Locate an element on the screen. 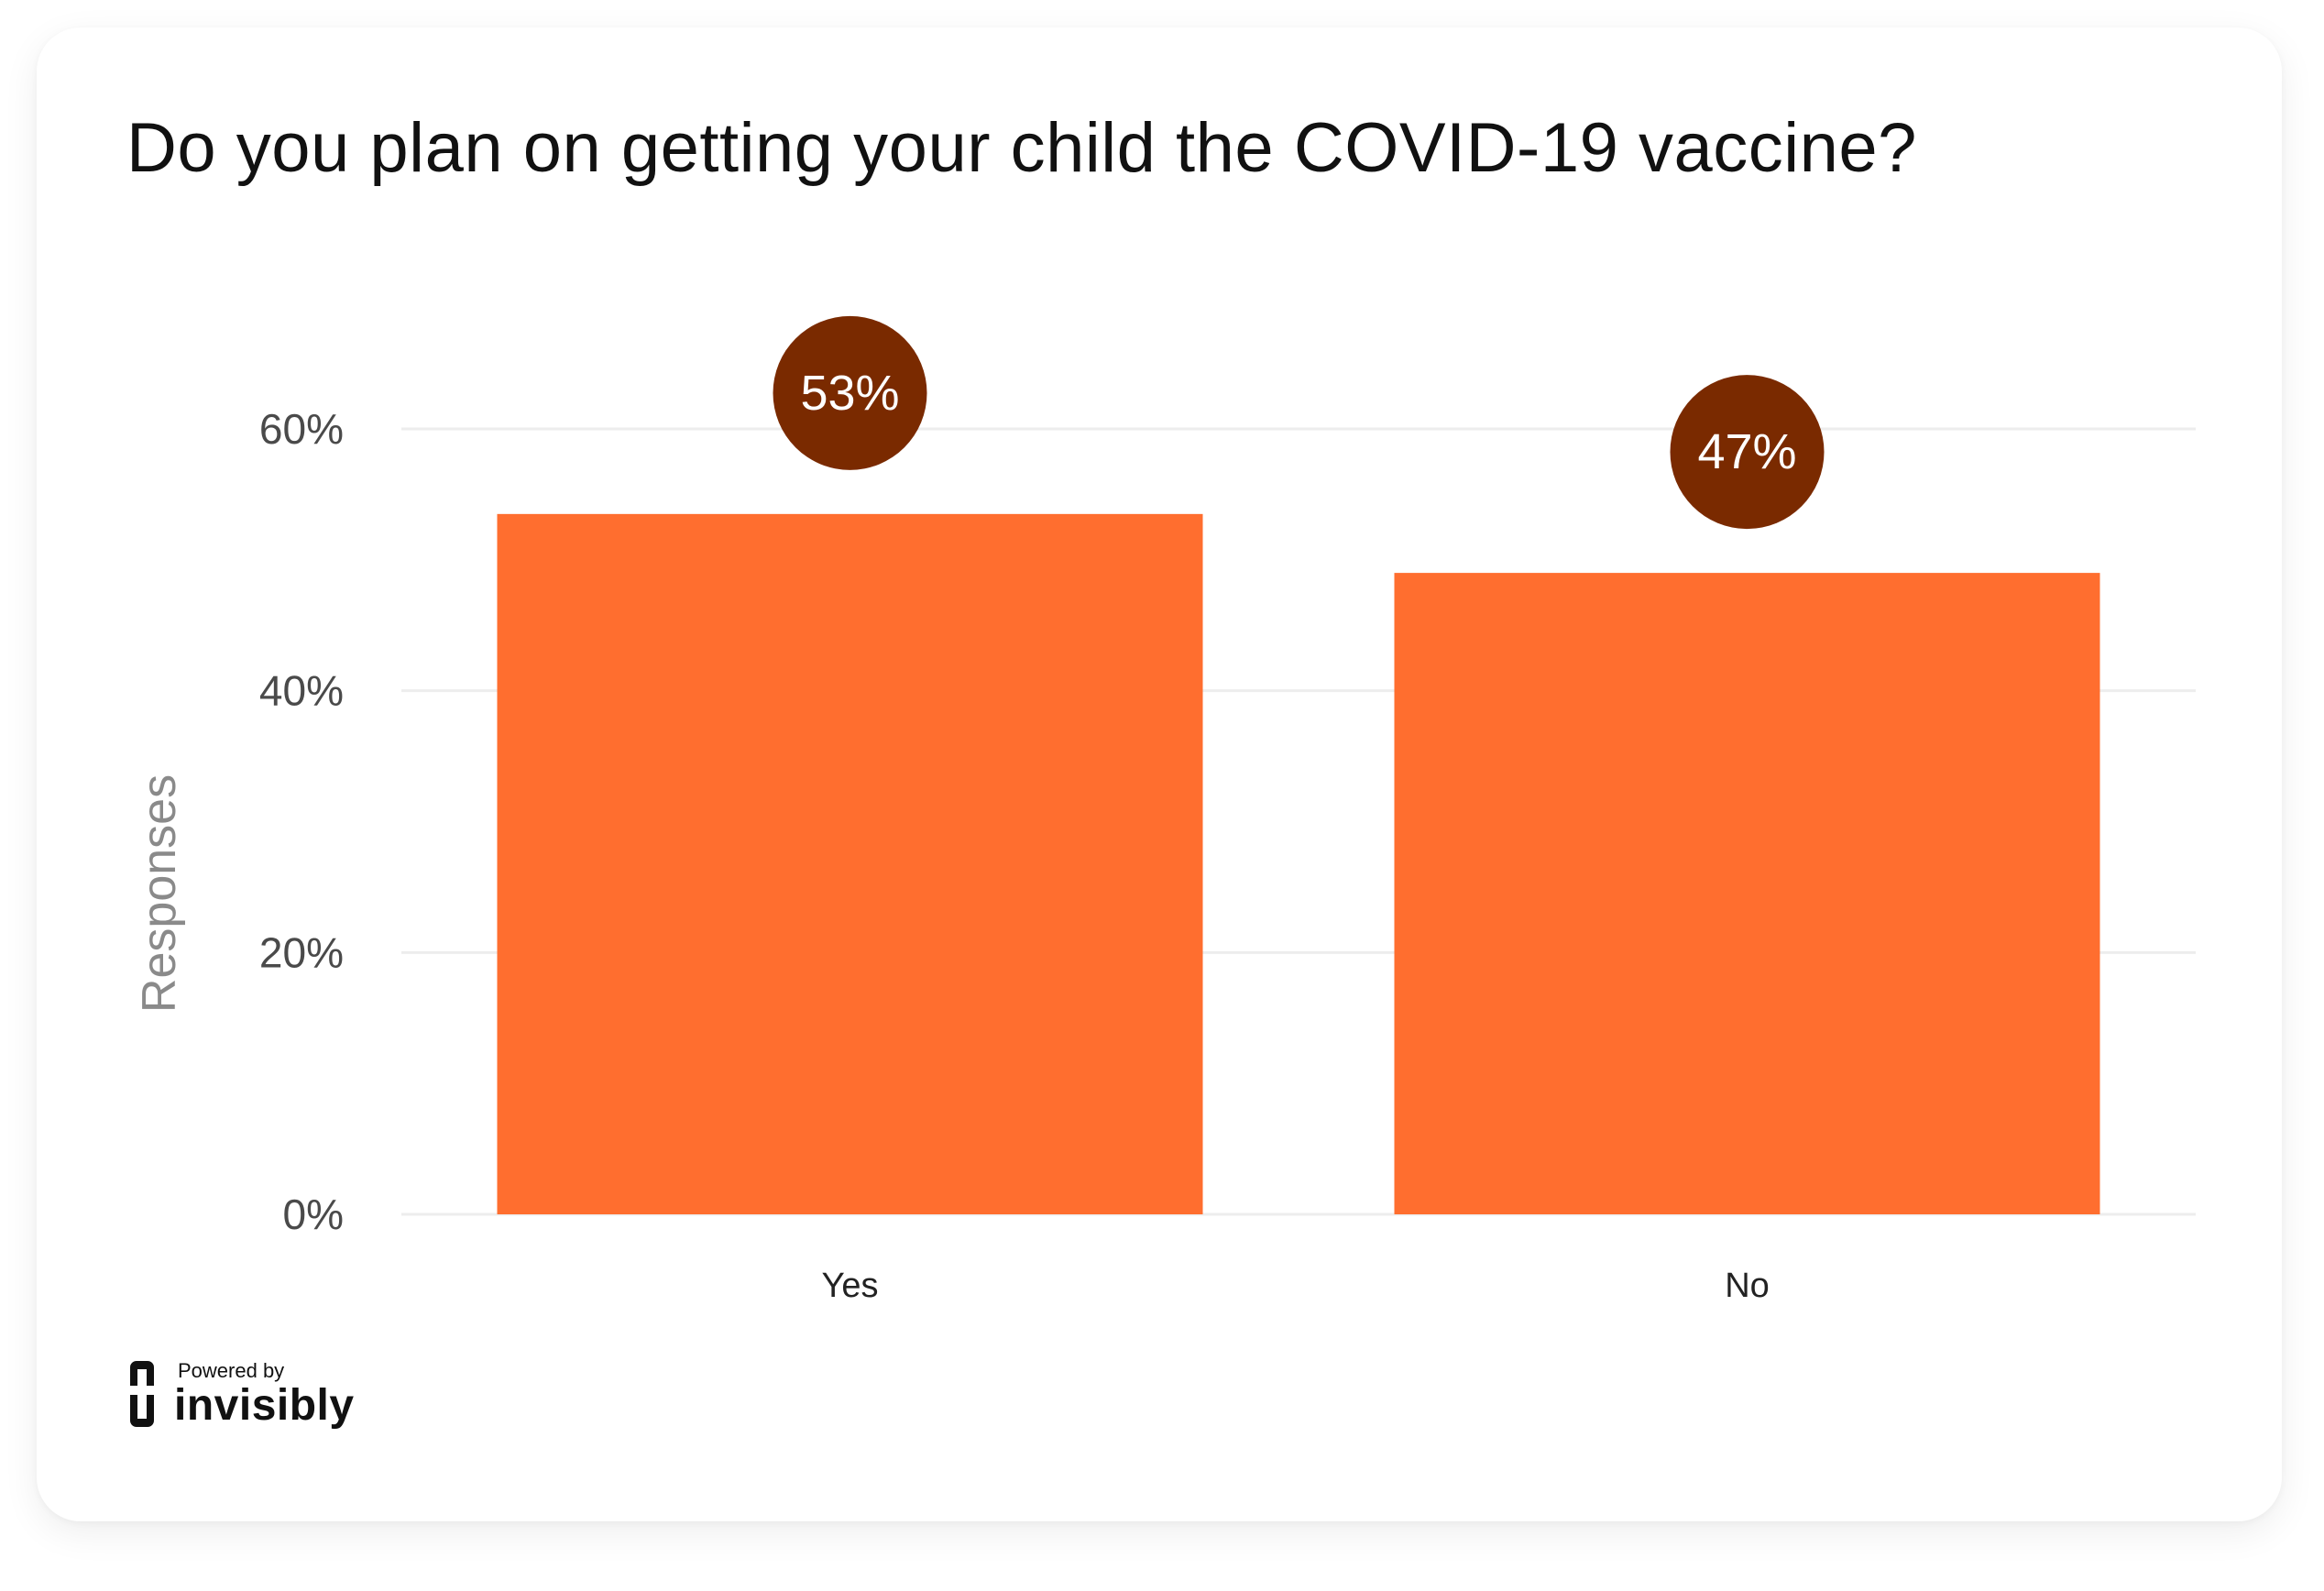 This screenshot has width=2324, height=1591. y-tick-label: 20% is located at coordinates (301, 952).